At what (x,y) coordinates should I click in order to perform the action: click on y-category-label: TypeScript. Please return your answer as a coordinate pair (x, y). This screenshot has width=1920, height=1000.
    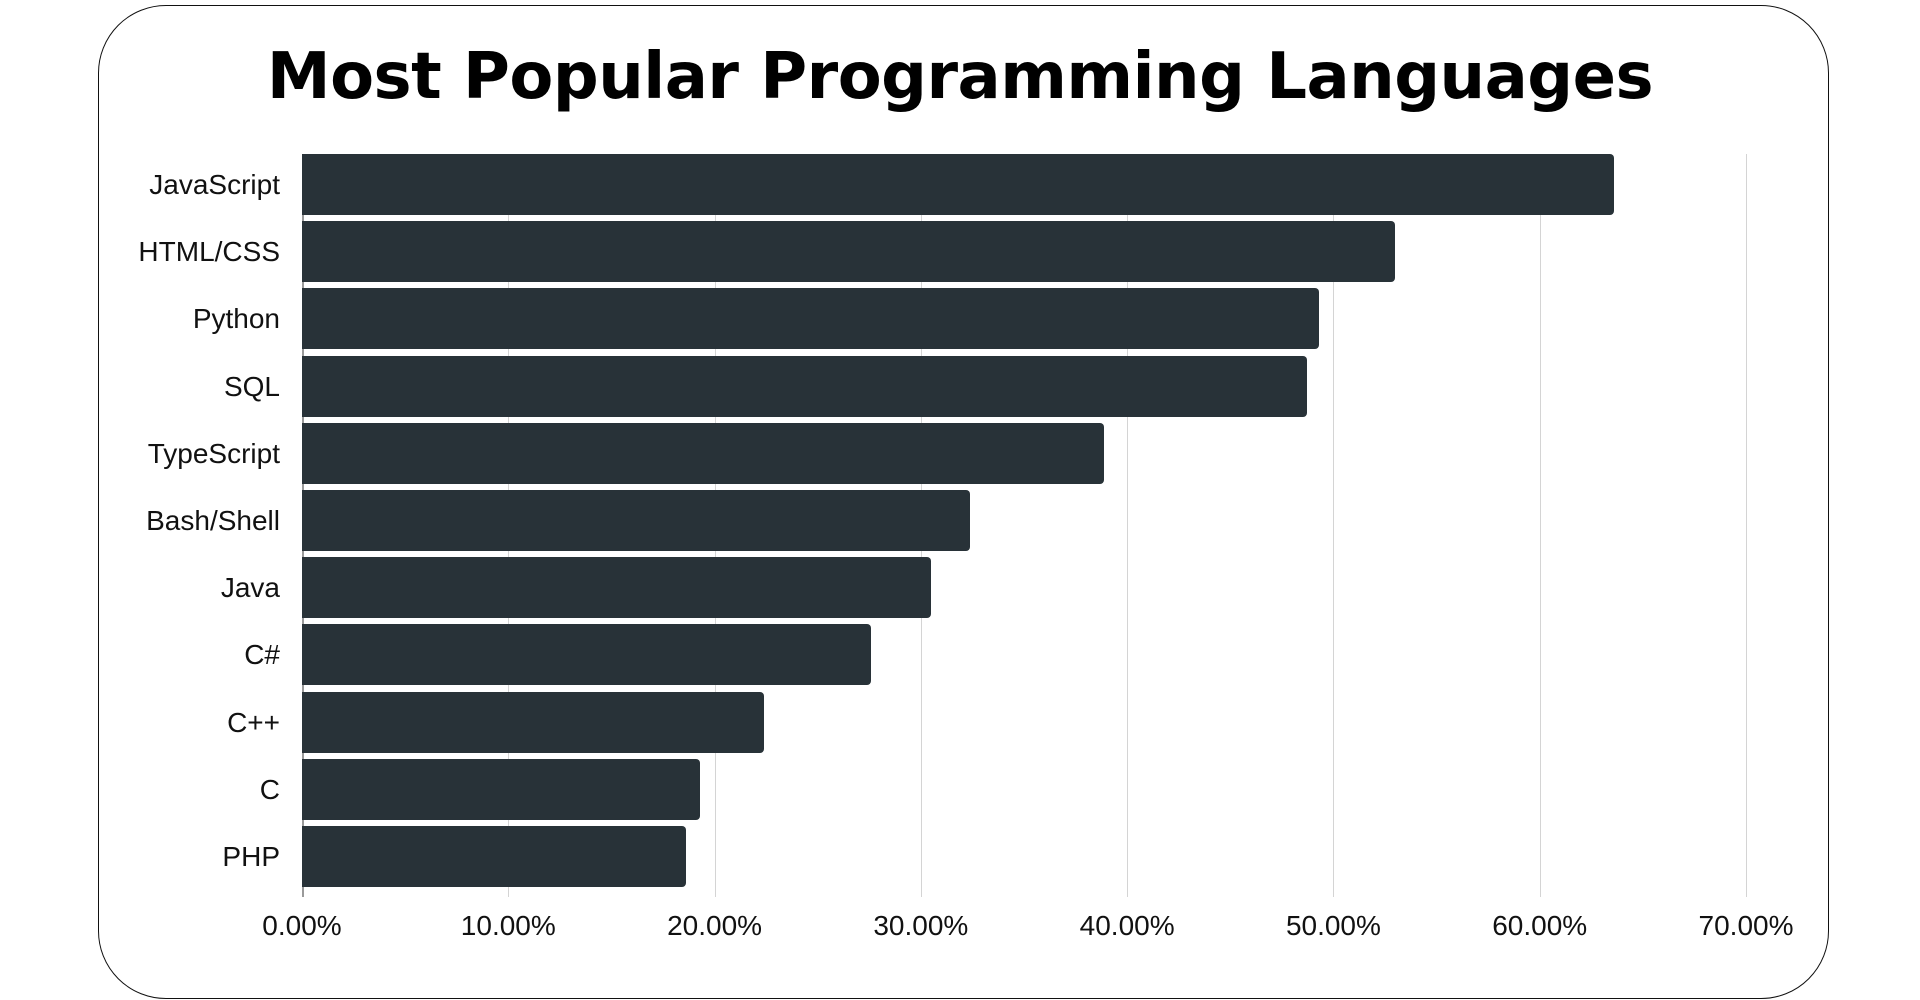
    Looking at the image, I should click on (213, 453).